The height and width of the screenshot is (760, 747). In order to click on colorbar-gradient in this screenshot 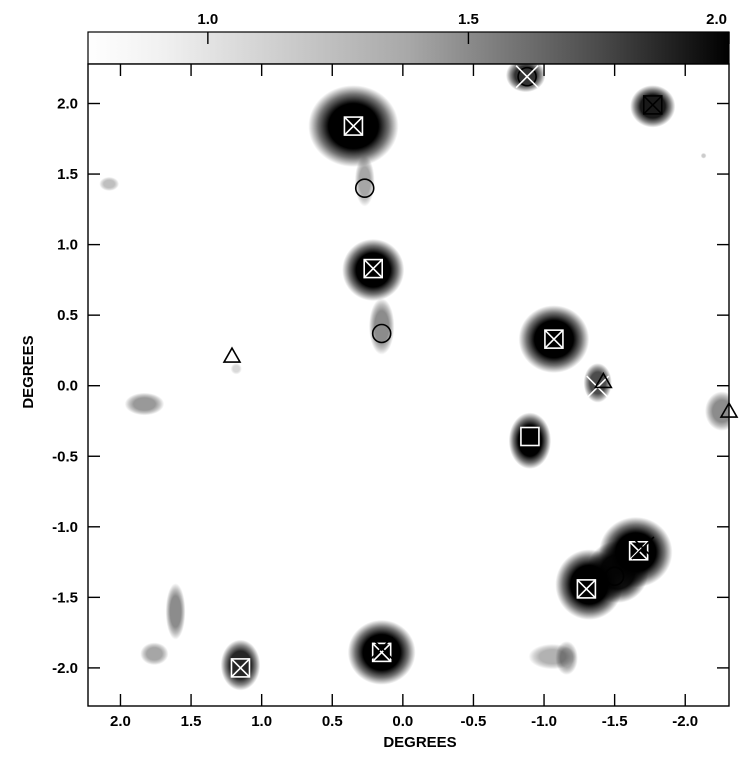, I will do `click(408, 48)`.